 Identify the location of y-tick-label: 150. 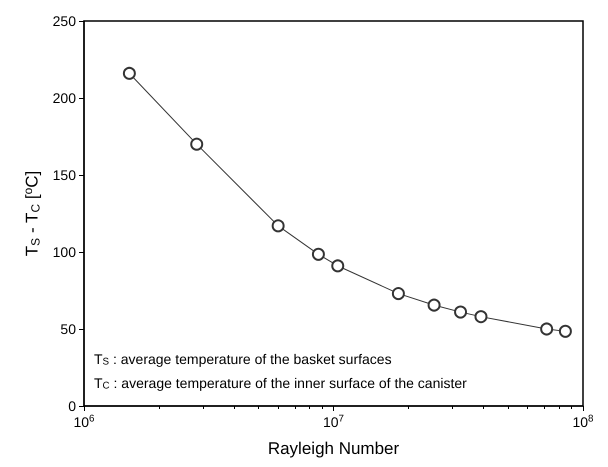
(64, 175).